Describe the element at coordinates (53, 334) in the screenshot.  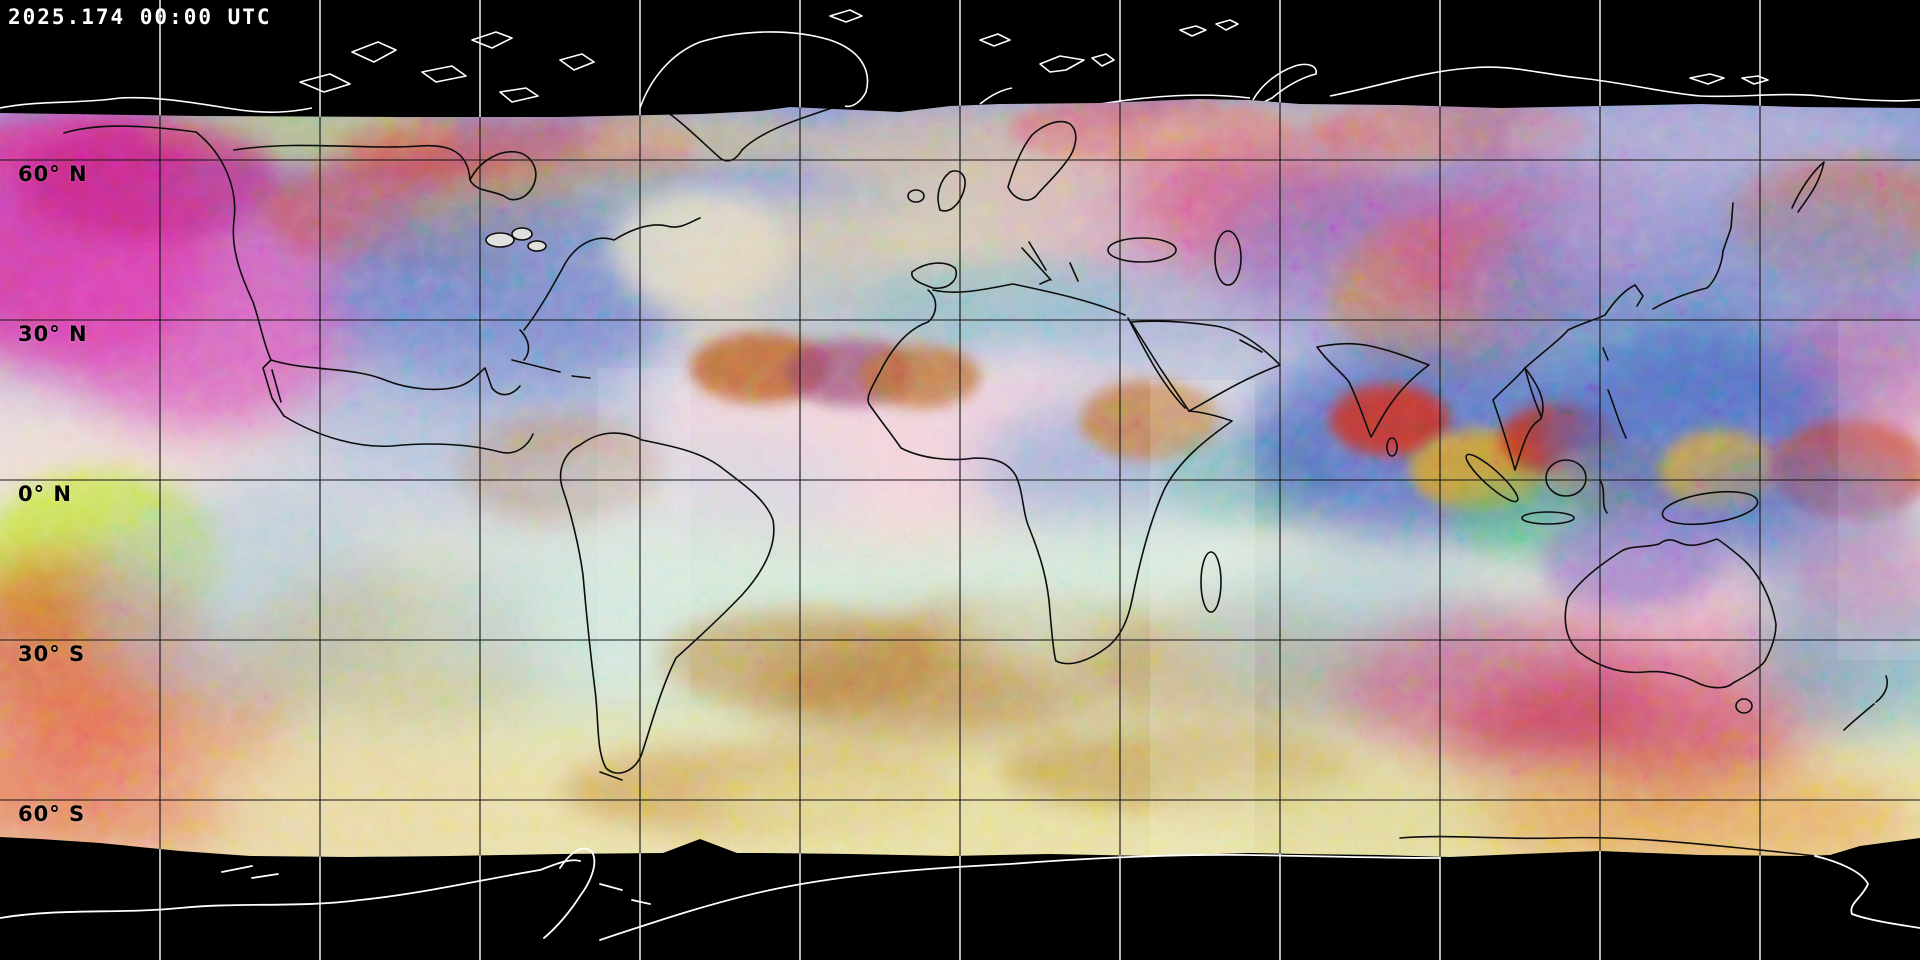
I see `lat-label-30n: 30° N` at that location.